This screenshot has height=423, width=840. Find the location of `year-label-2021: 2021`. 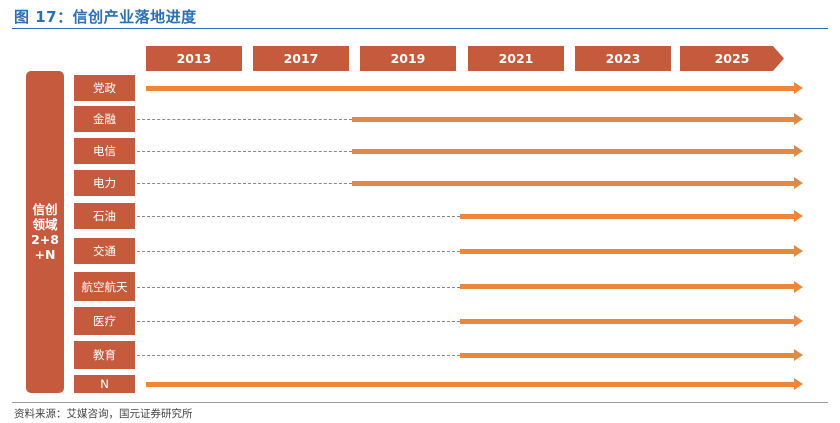

year-label-2021: 2021 is located at coordinates (516, 58).